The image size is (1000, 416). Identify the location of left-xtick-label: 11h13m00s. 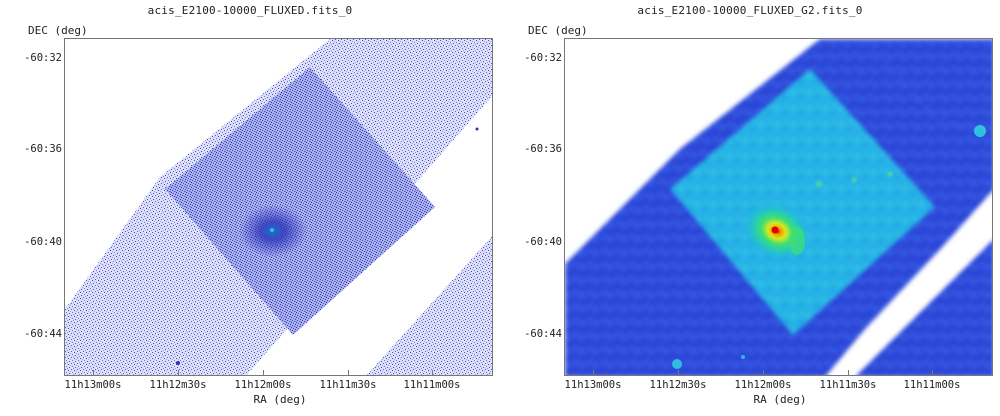
(93, 385).